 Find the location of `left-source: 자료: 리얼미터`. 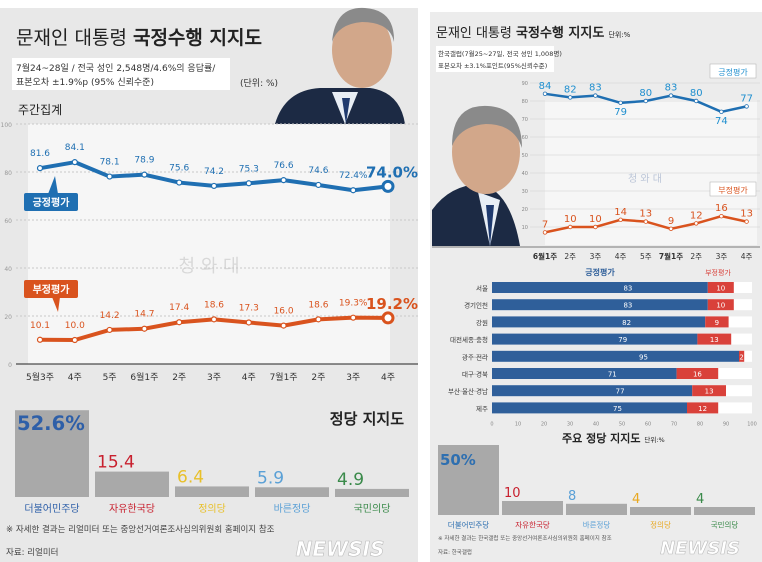

left-source: 자료: 리얼미터 is located at coordinates (32, 552).